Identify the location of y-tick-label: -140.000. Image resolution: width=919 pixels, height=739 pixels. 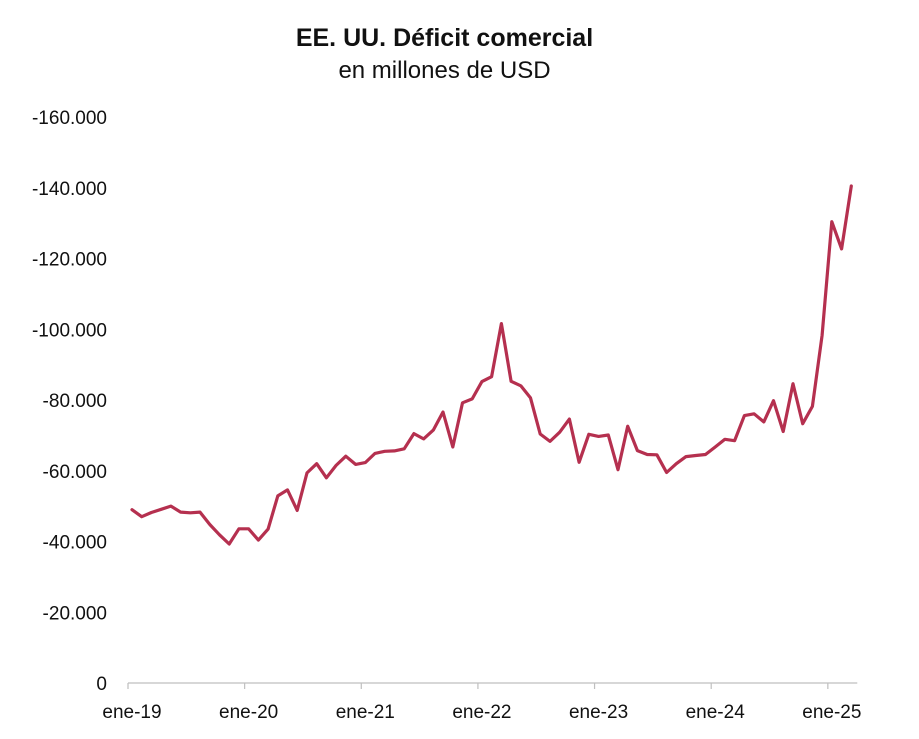
(69, 189).